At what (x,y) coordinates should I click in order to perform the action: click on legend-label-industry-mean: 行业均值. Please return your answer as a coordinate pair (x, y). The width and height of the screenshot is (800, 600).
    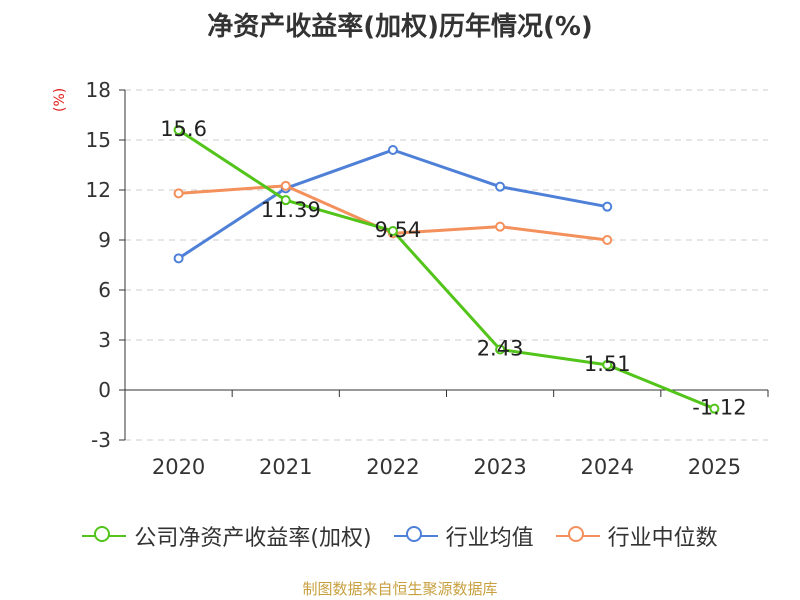
    Looking at the image, I should click on (489, 538).